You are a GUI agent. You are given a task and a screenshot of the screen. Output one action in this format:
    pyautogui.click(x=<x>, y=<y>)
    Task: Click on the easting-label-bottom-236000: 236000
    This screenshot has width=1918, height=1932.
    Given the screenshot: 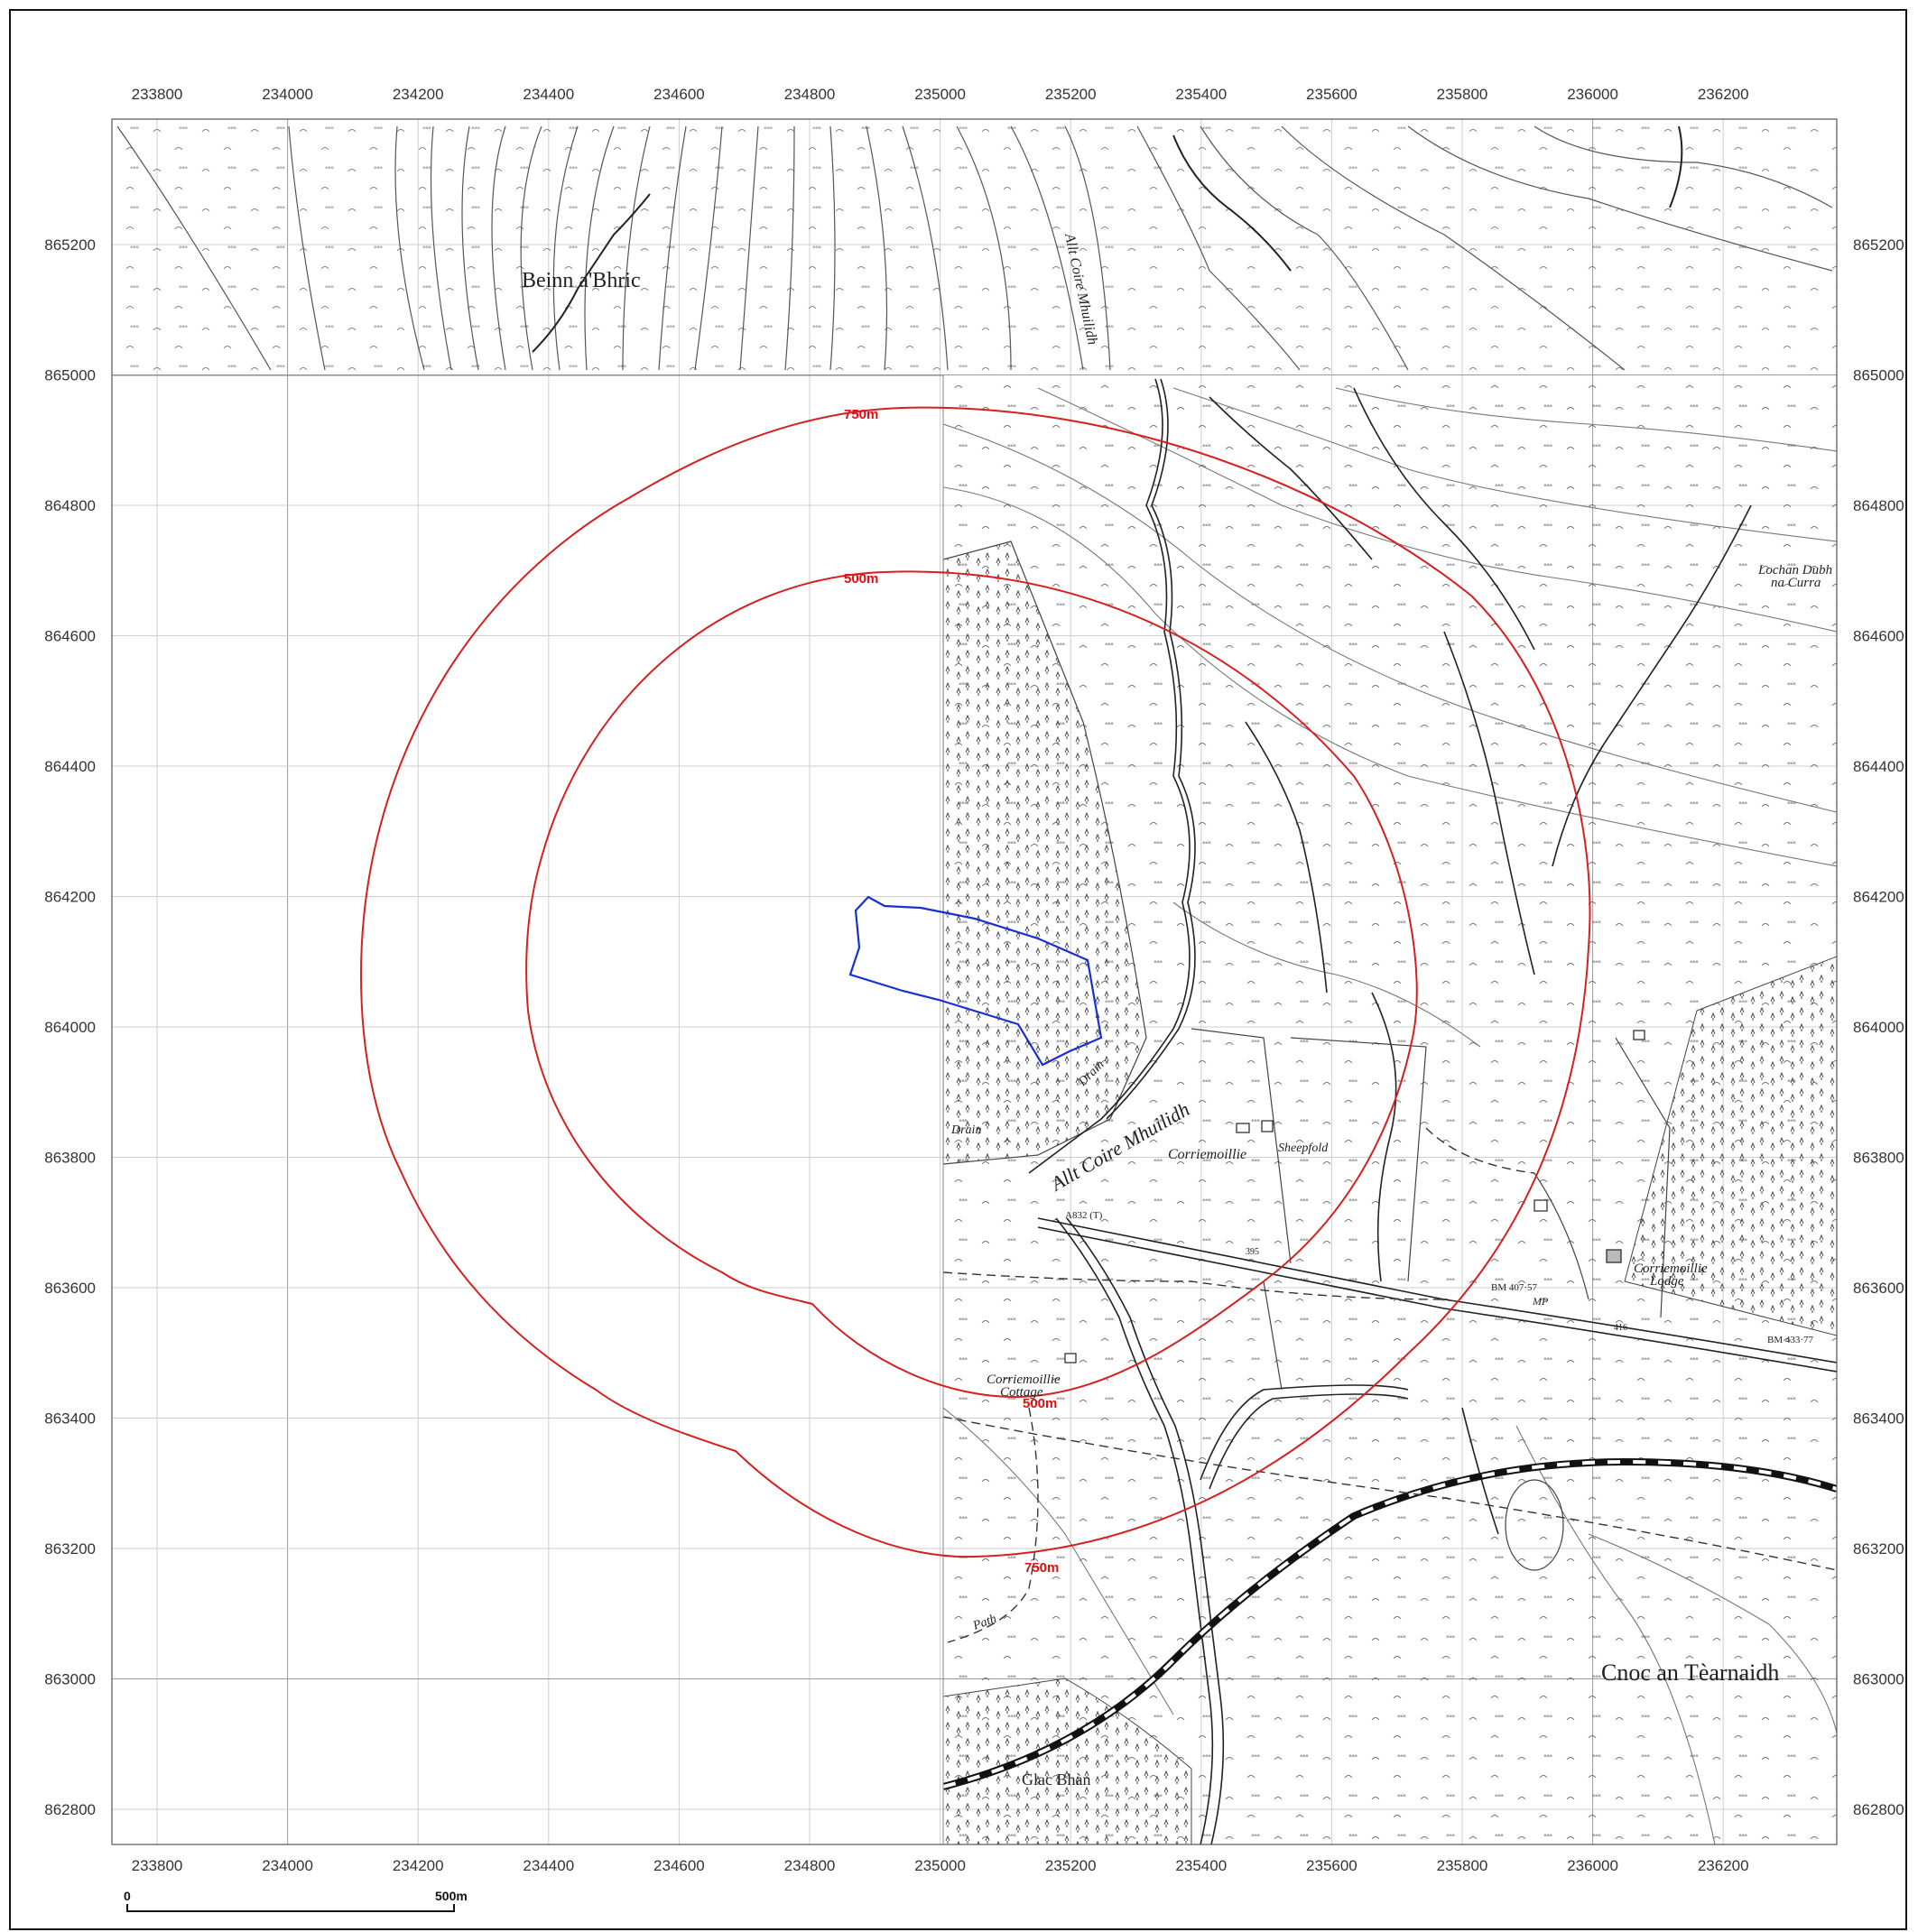 What is the action you would take?
    pyautogui.click(x=1592, y=1866)
    